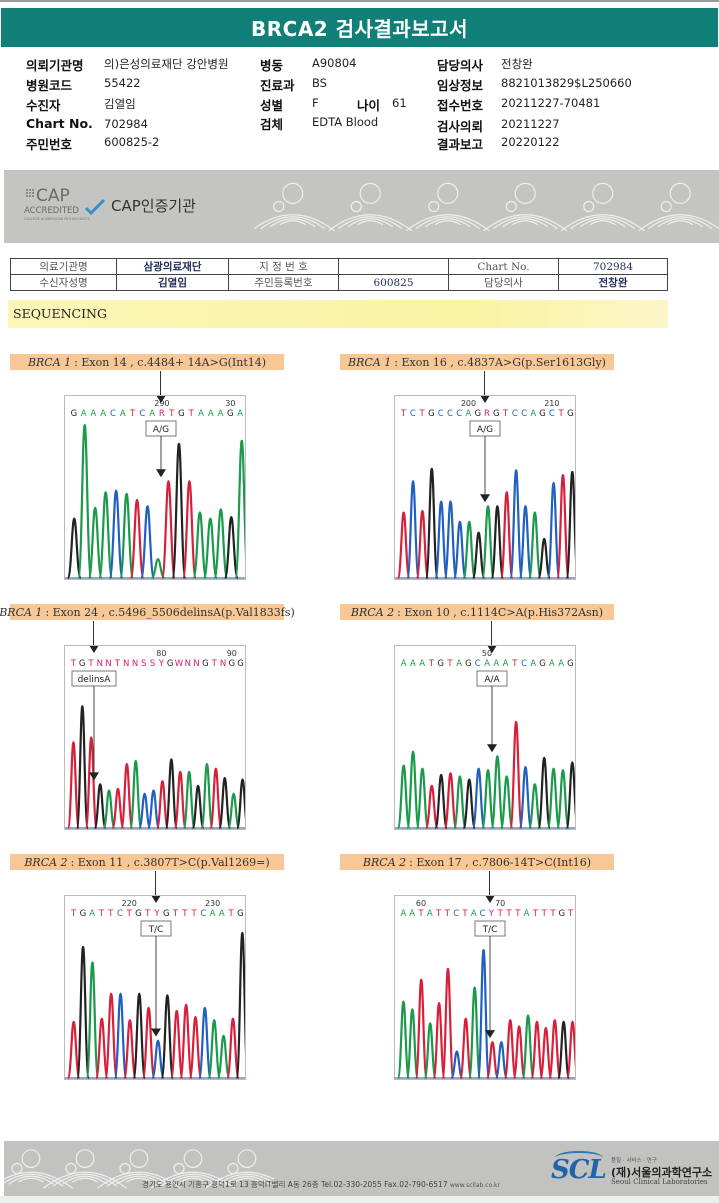 The image size is (719, 1203). What do you see at coordinates (345, 122) in the screenshot?
I see `value-specimen: EDTA Blood` at bounding box center [345, 122].